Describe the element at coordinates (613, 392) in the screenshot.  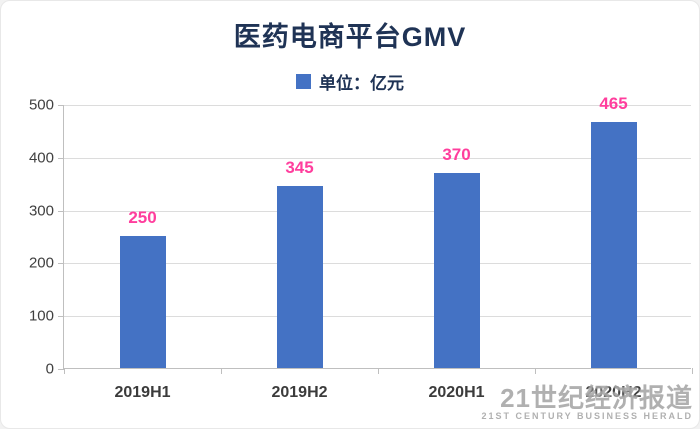
I see `x-category-label-2020H2: 2020H2` at that location.